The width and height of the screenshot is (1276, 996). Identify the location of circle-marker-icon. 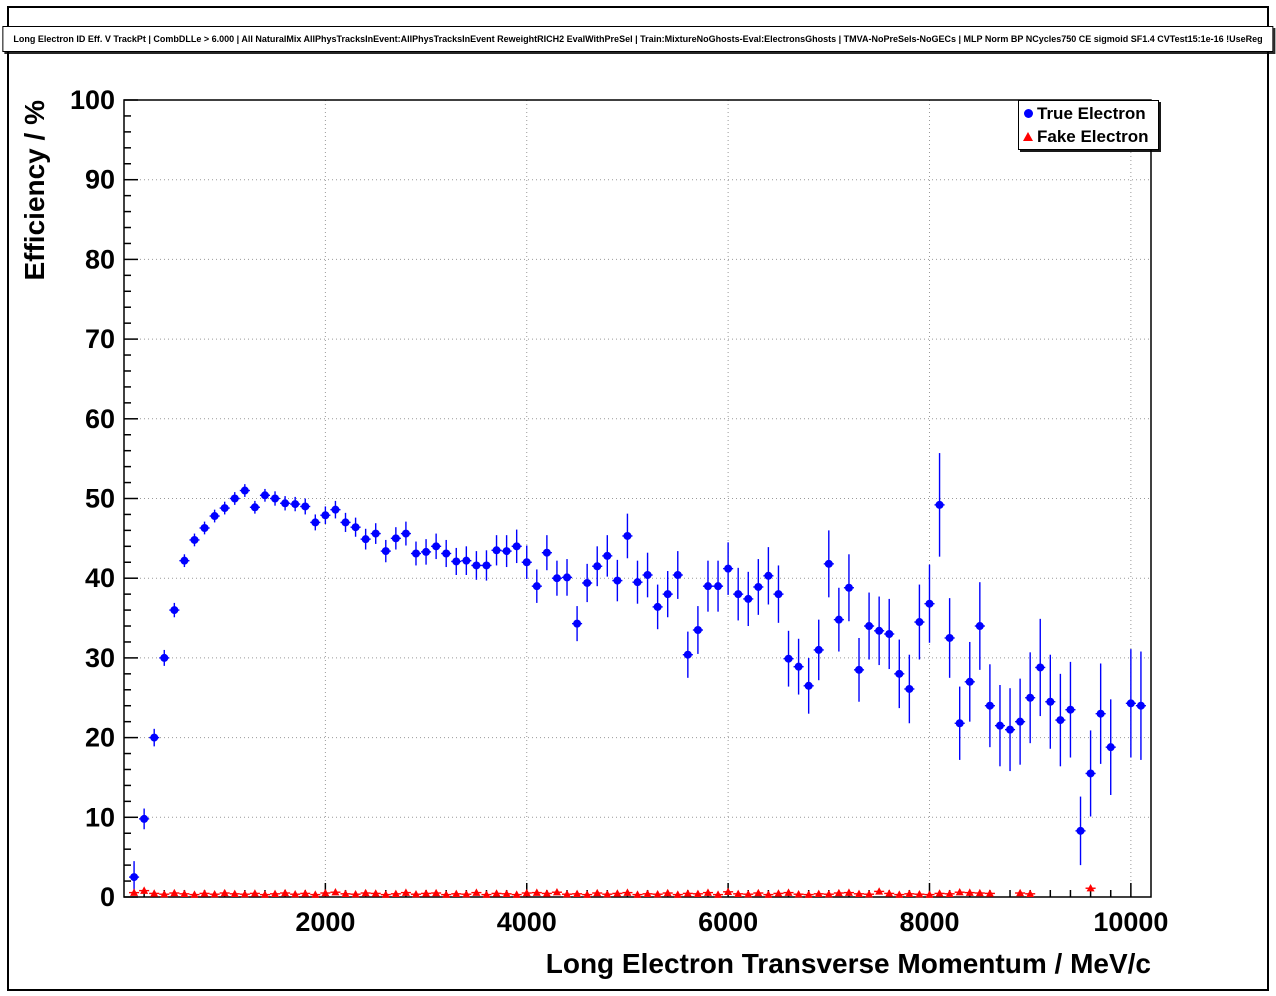
(1028, 113).